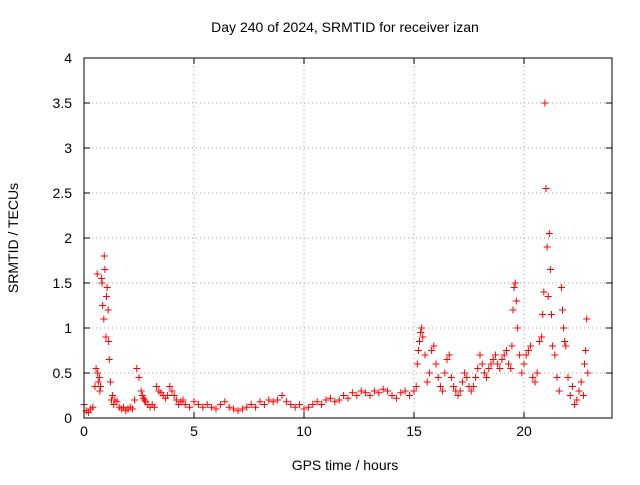 The image size is (640, 485). I want to click on y-tick-label: 3.5, so click(63, 103).